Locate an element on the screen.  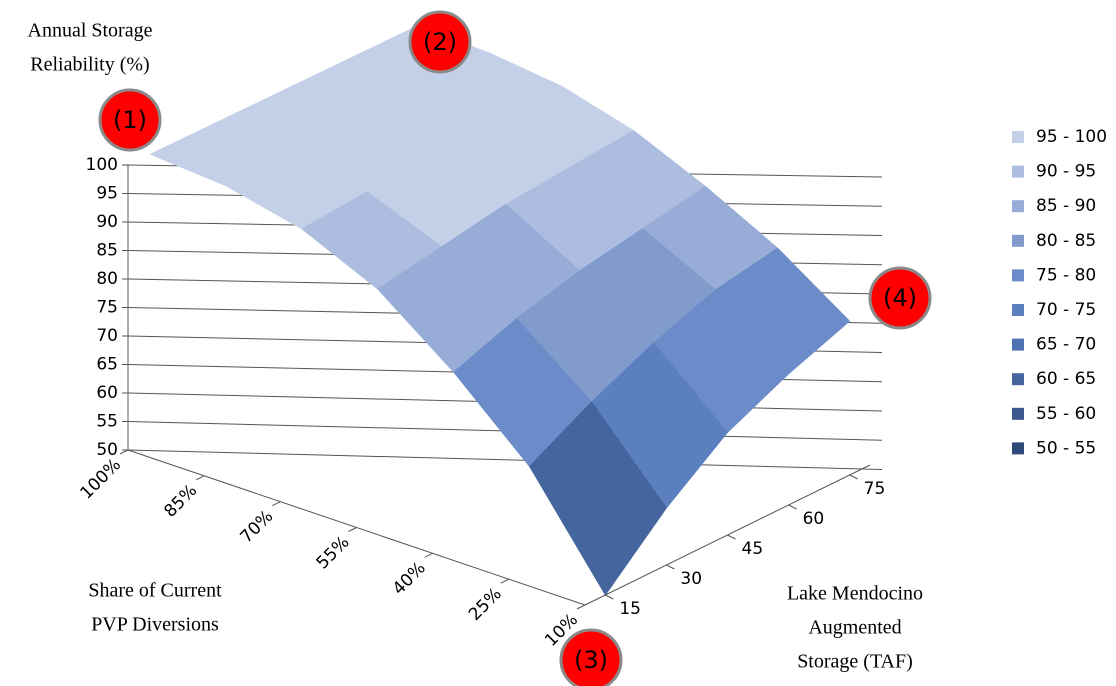
z-tick-label: 50 is located at coordinates (107, 450).